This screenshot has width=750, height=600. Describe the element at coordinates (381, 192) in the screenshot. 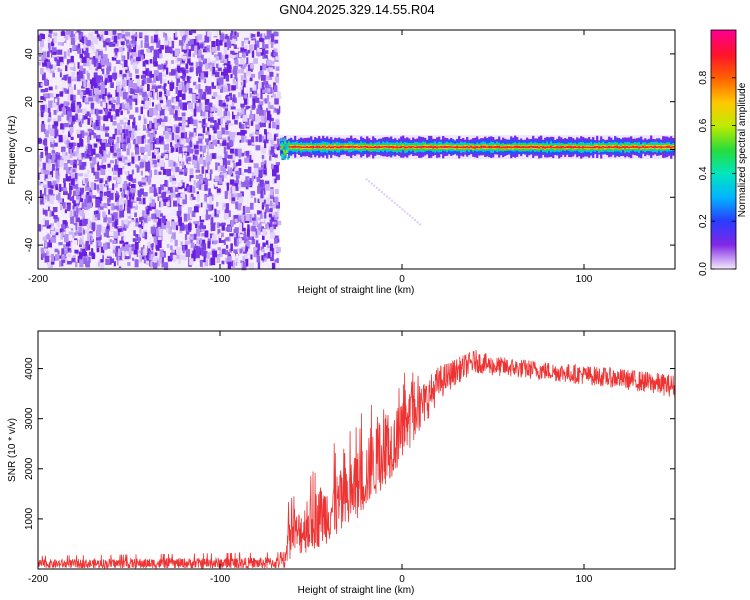

I see `artifact-cell` at that location.